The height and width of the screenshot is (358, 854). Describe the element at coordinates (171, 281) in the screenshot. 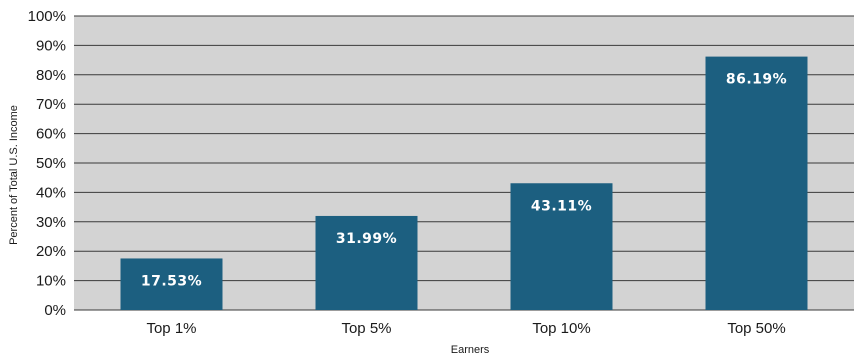

I see `data-label: 17.53%` at that location.